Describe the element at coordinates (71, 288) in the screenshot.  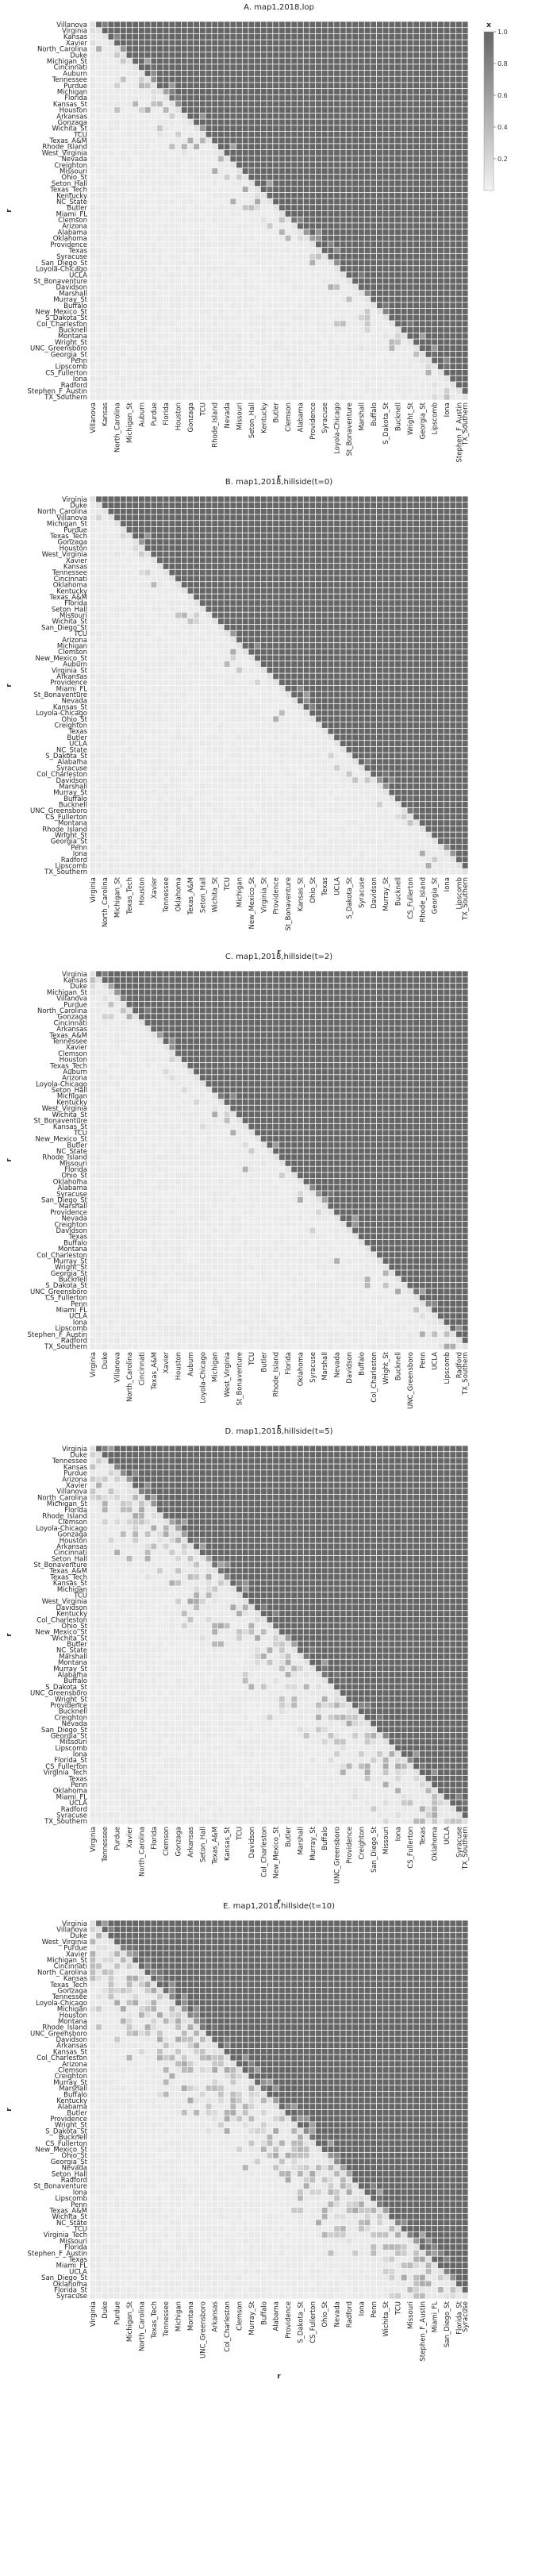
I see `y-tick-label: Davidson` at that location.